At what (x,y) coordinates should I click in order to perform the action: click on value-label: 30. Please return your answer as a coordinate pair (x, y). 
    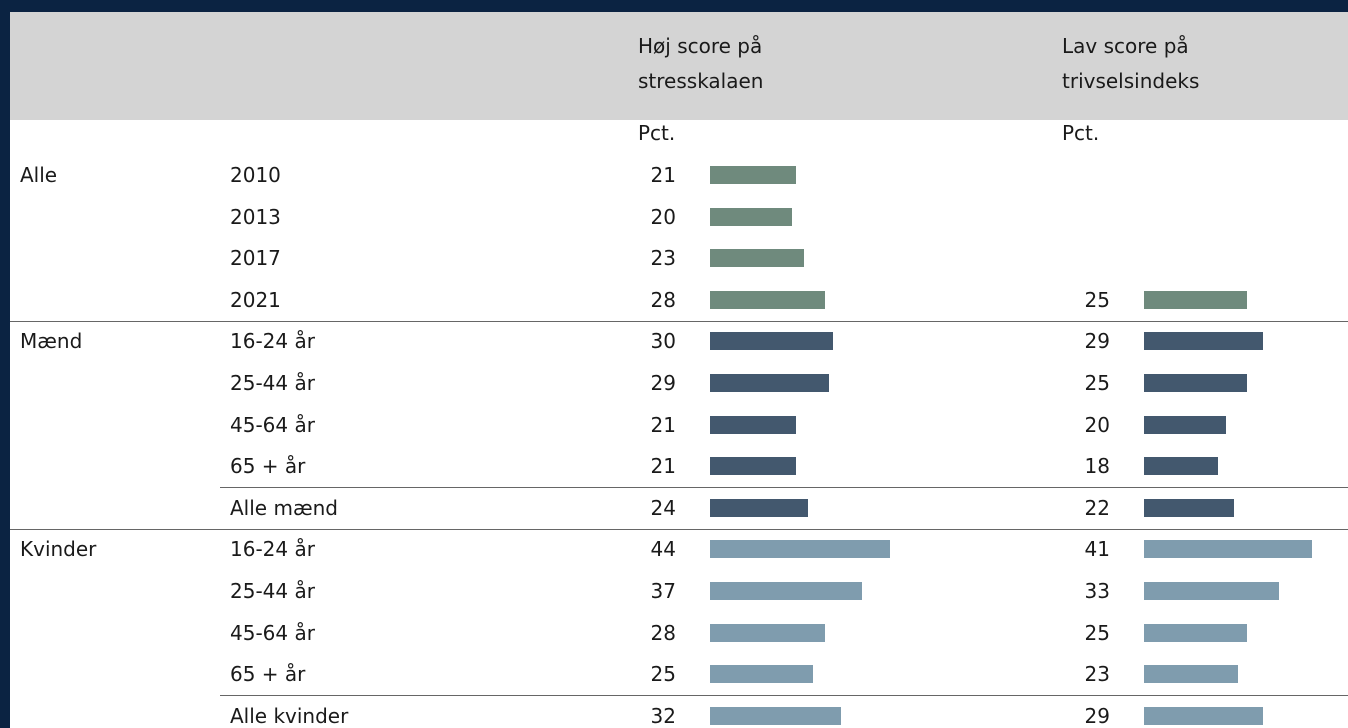
    Looking at the image, I should click on (663, 341).